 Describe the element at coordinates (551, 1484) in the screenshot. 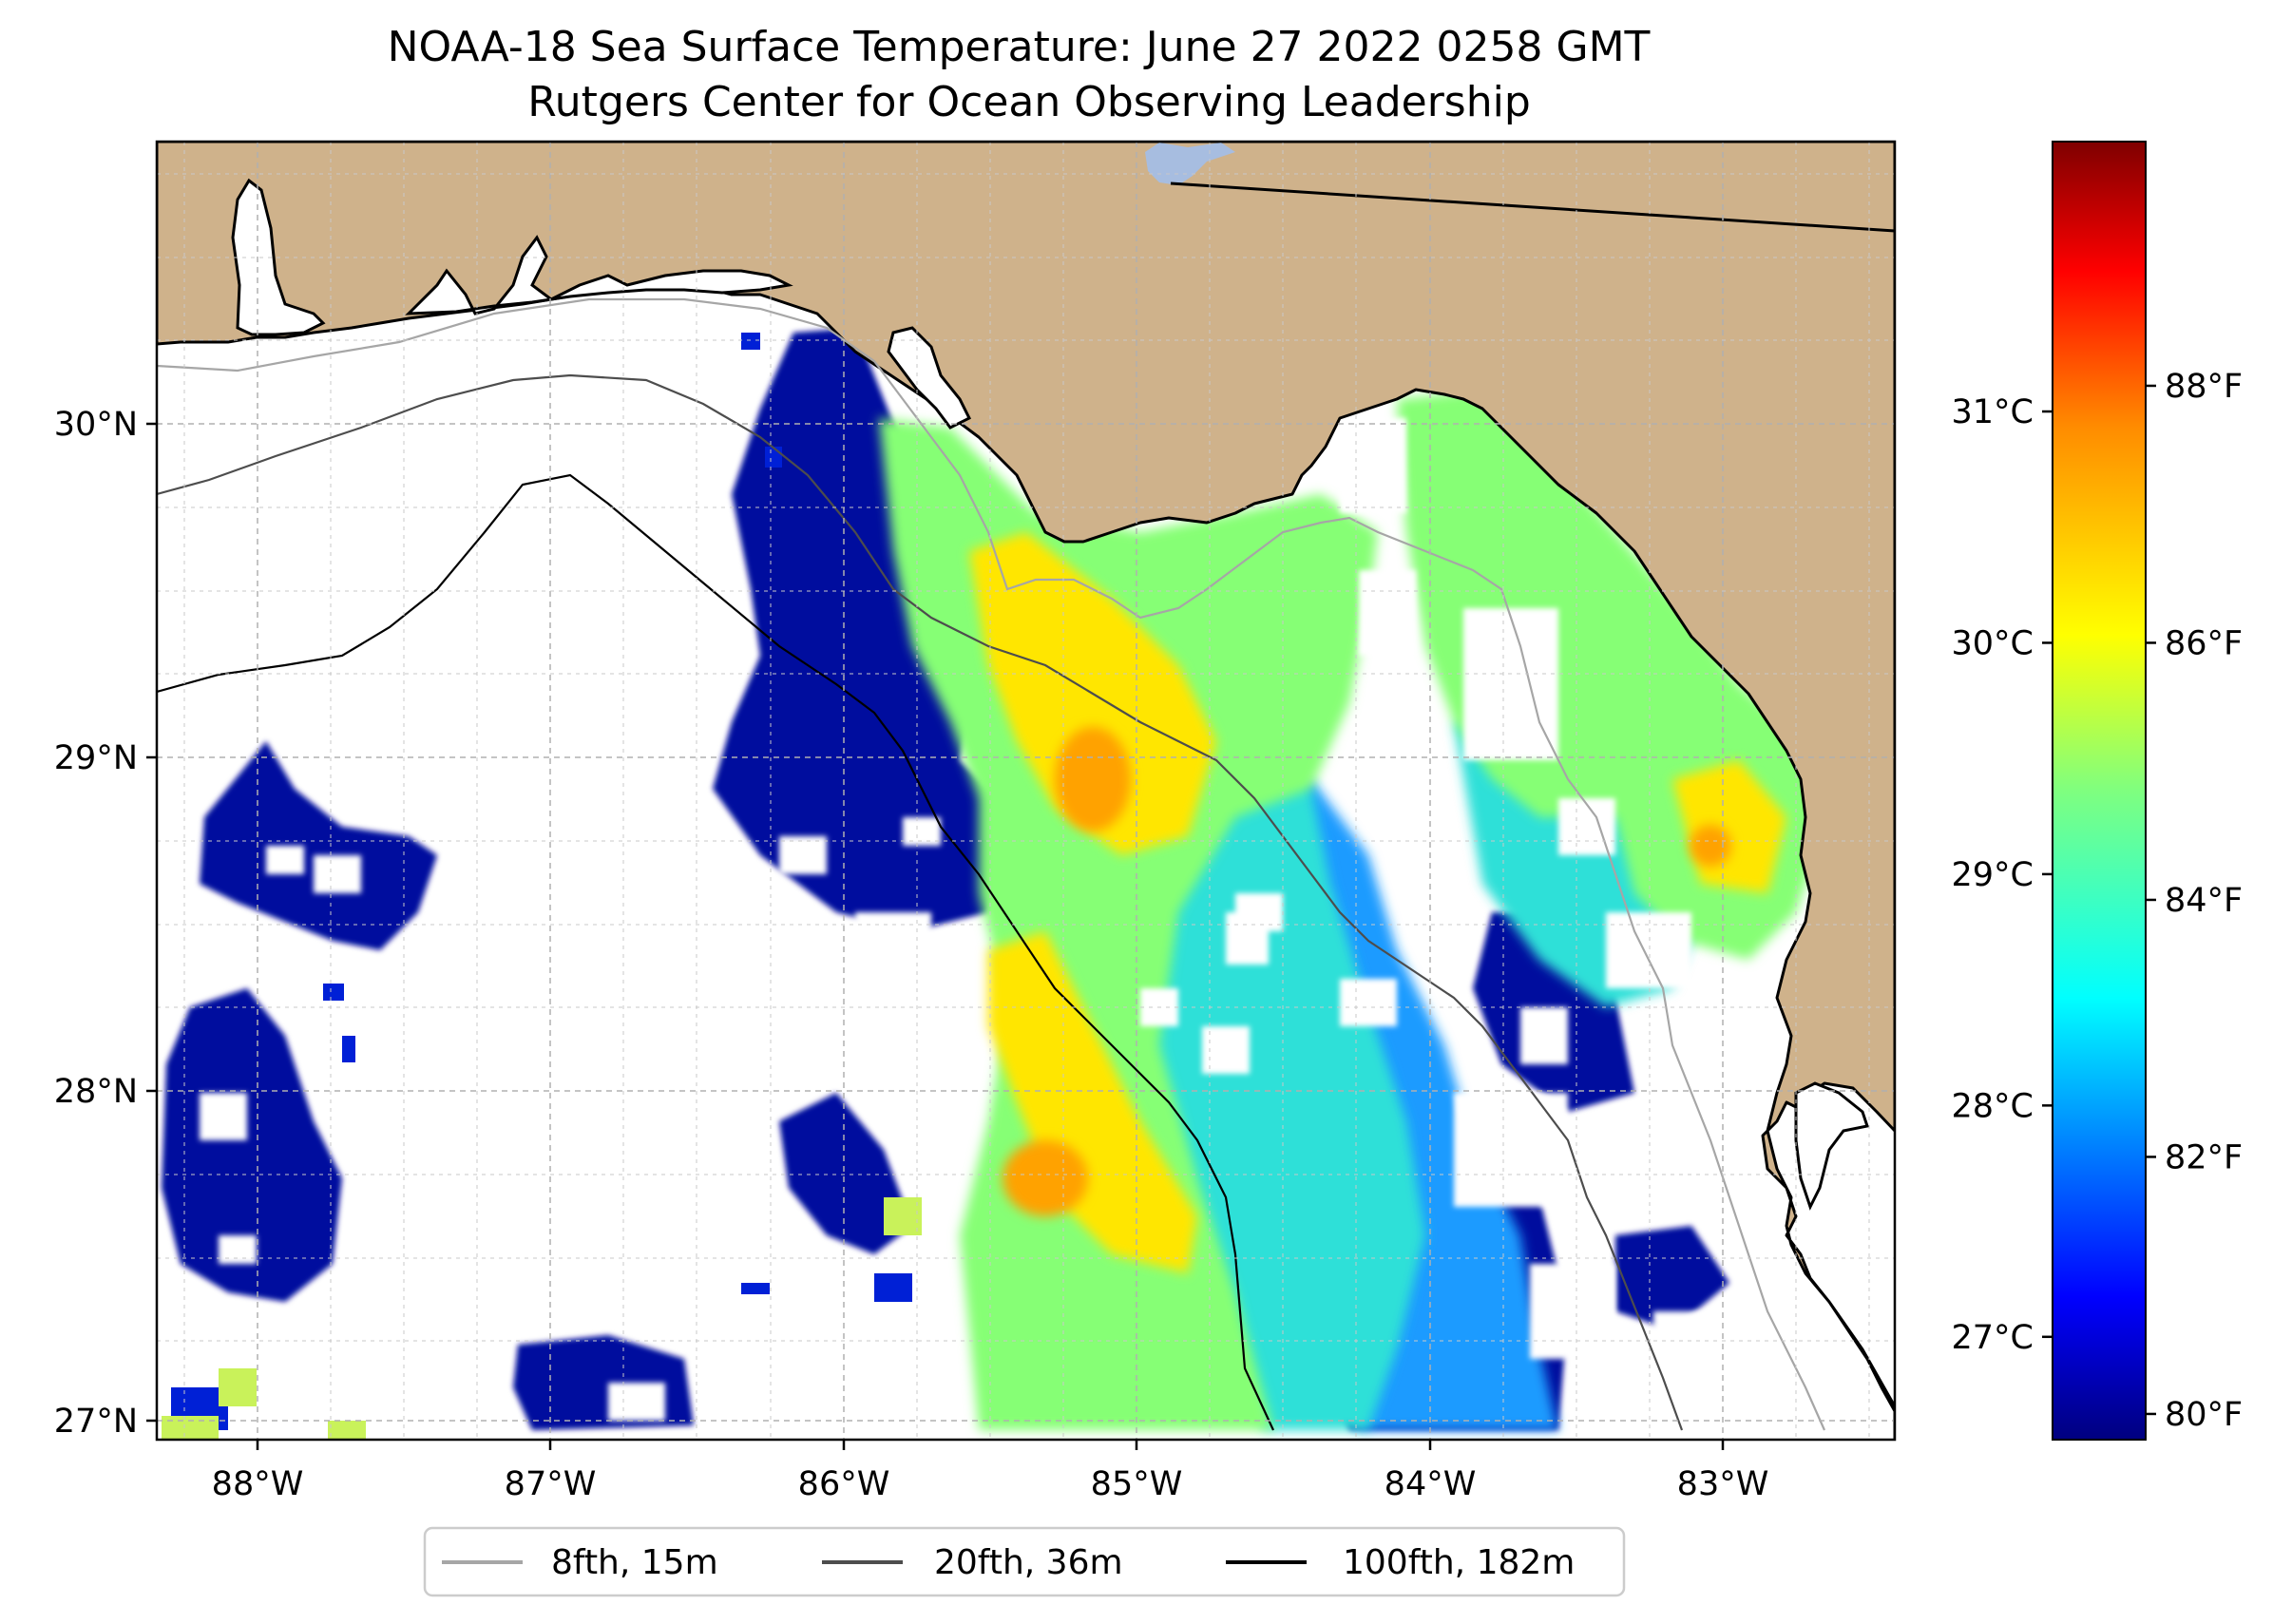

I see `lon-tick-label: 87°W` at that location.